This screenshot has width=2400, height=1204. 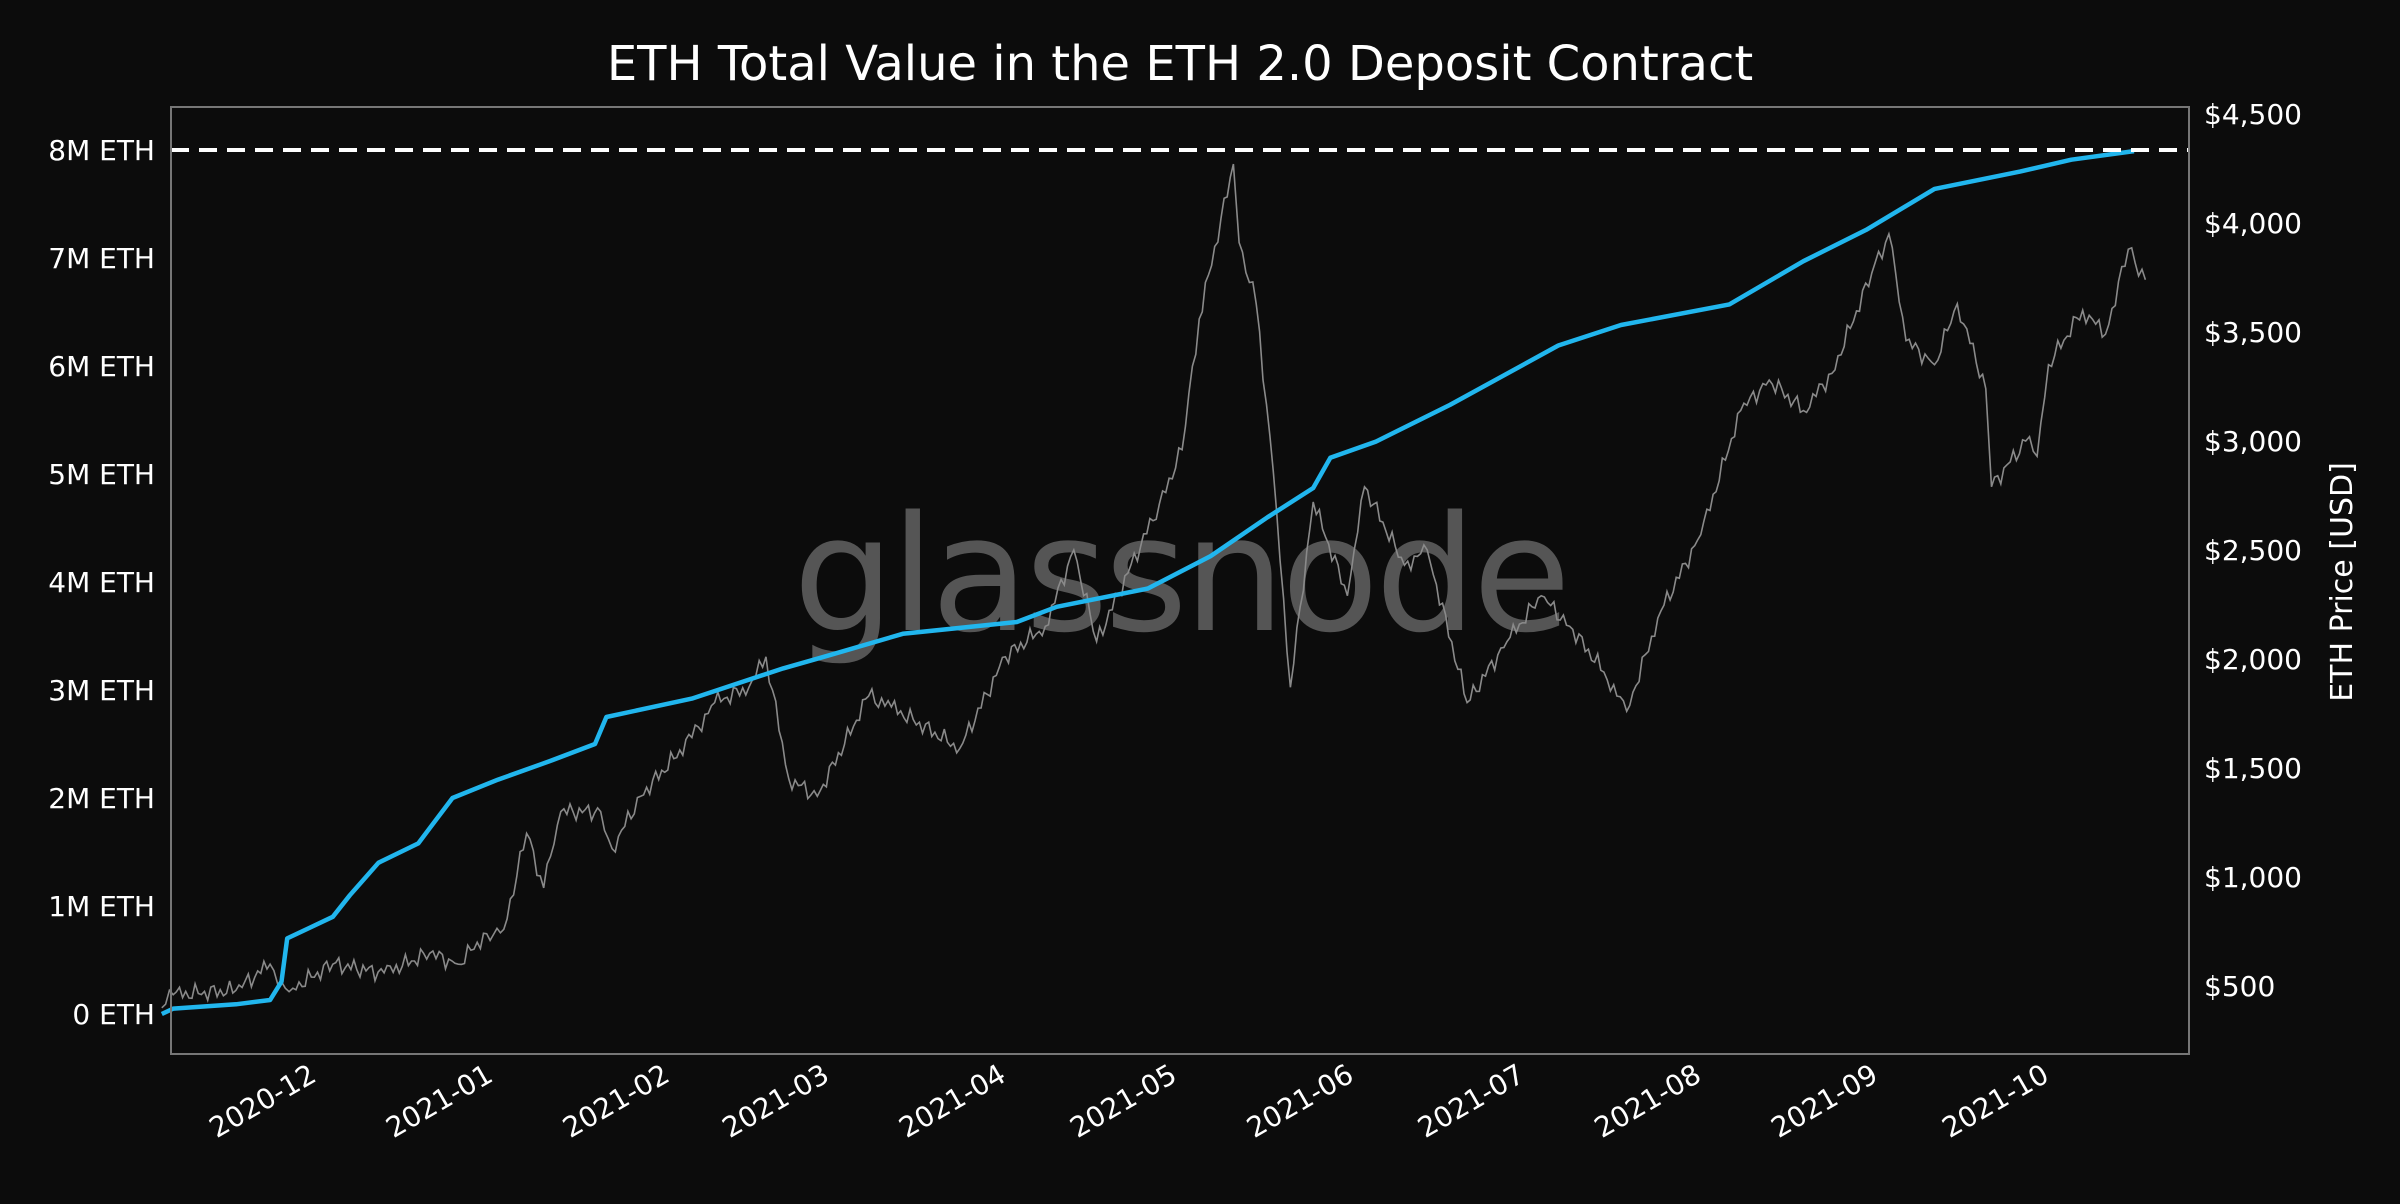 I want to click on left-tick-label: 0 ETH, so click(x=113, y=1014).